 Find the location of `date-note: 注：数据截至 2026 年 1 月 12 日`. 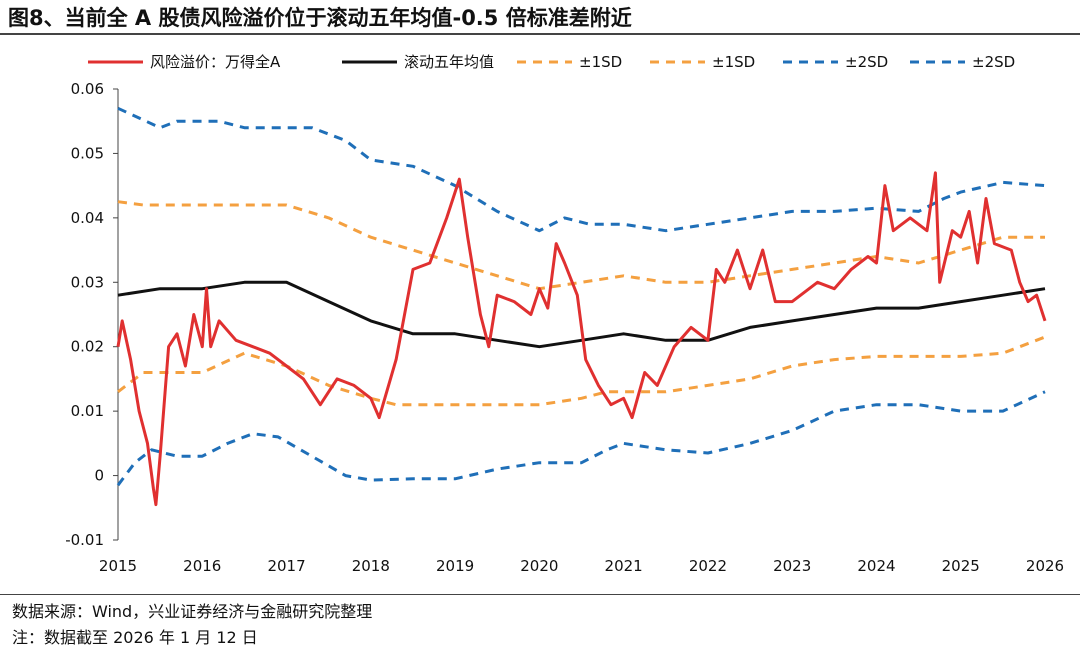

date-note: 注：数据截至 2026 年 1 月 12 日 is located at coordinates (135, 637).